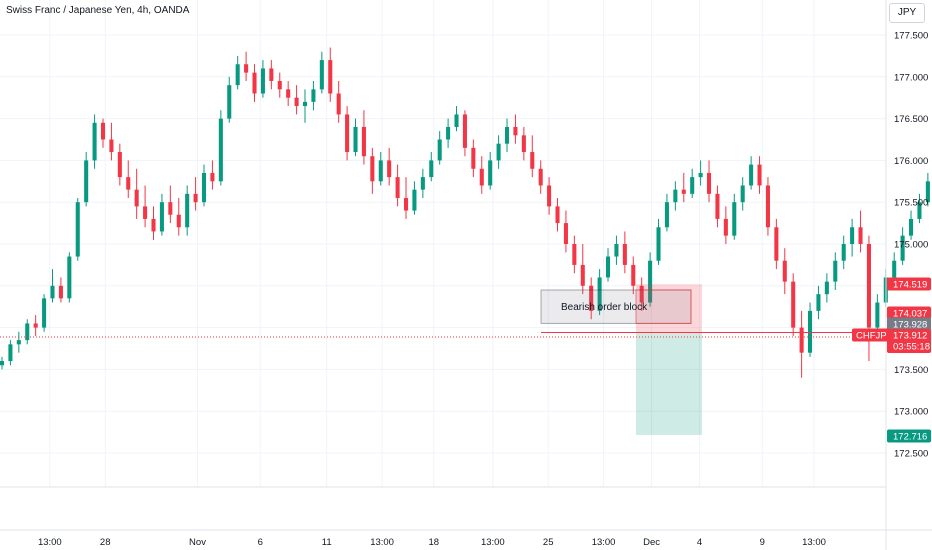 This screenshot has width=932, height=550. Describe the element at coordinates (616, 306) in the screenshot. I see `order-block-box` at that location.